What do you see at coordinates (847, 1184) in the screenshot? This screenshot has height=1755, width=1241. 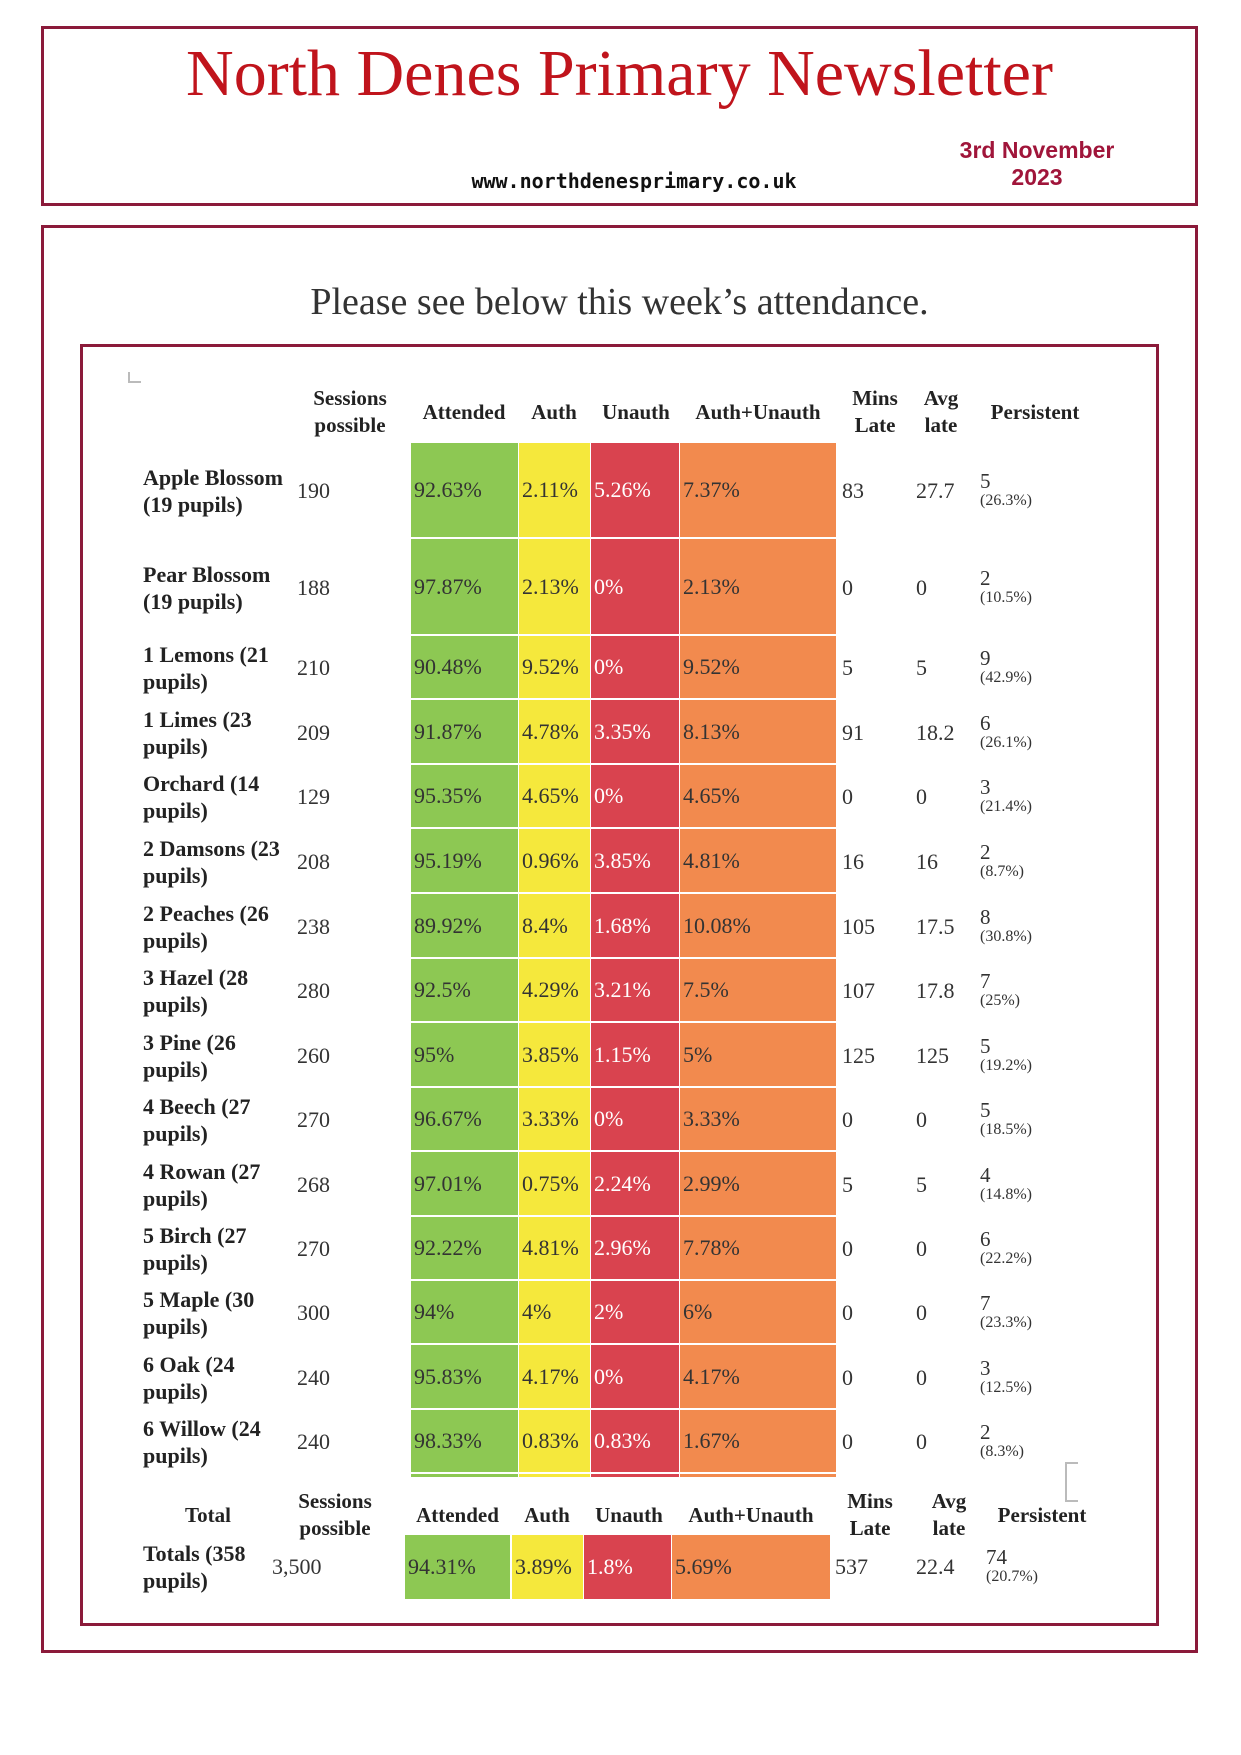 I see `mins-late-cell: 5` at bounding box center [847, 1184].